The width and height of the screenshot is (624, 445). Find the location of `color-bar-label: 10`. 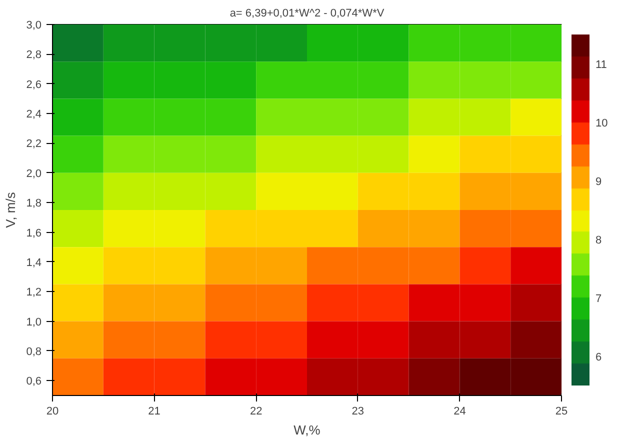

color-bar-label: 10 is located at coordinates (602, 123).